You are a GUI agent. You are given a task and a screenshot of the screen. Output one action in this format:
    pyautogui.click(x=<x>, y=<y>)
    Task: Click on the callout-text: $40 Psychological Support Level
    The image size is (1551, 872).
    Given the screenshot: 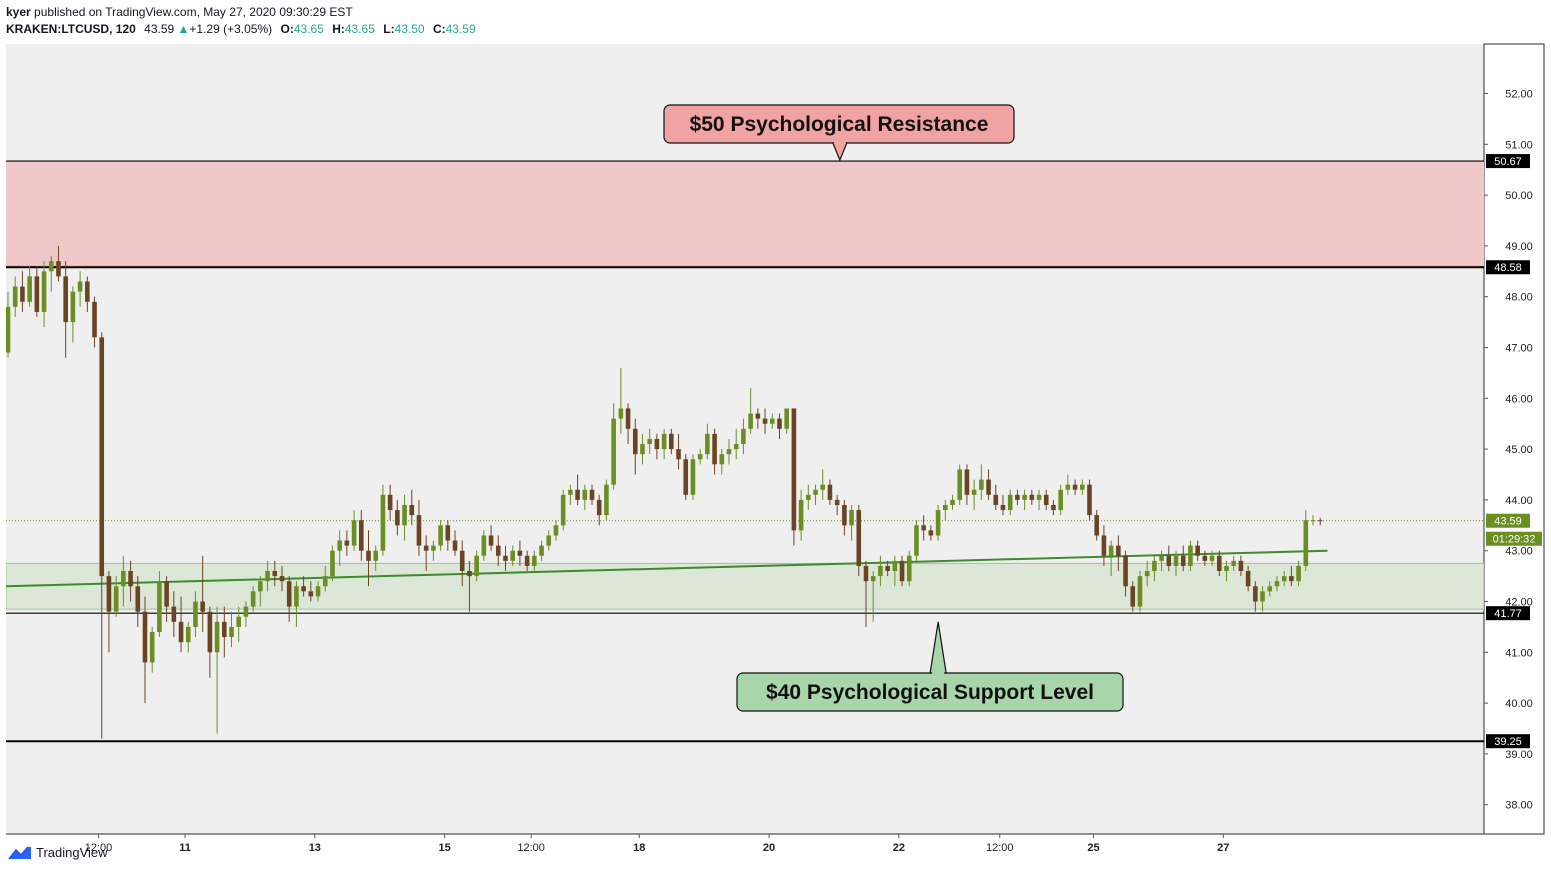 What is the action you would take?
    pyautogui.click(x=930, y=692)
    